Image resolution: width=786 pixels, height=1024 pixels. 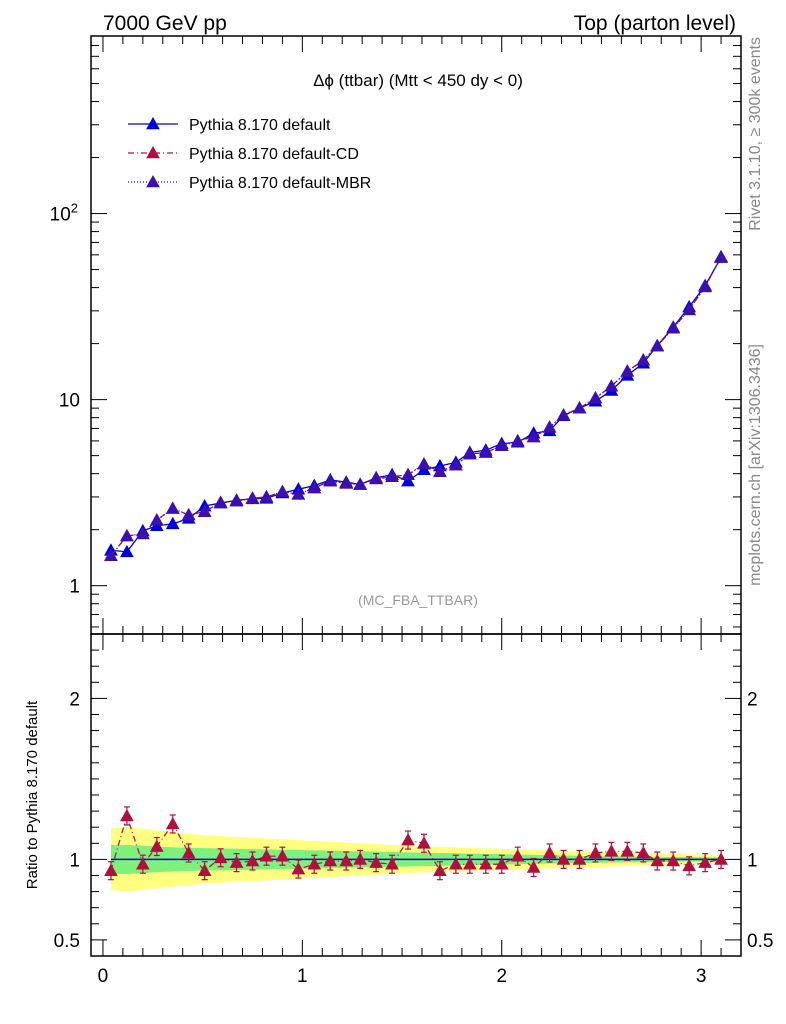 I want to click on legend-label: Pythia 8.170 default-MBR, so click(x=280, y=183).